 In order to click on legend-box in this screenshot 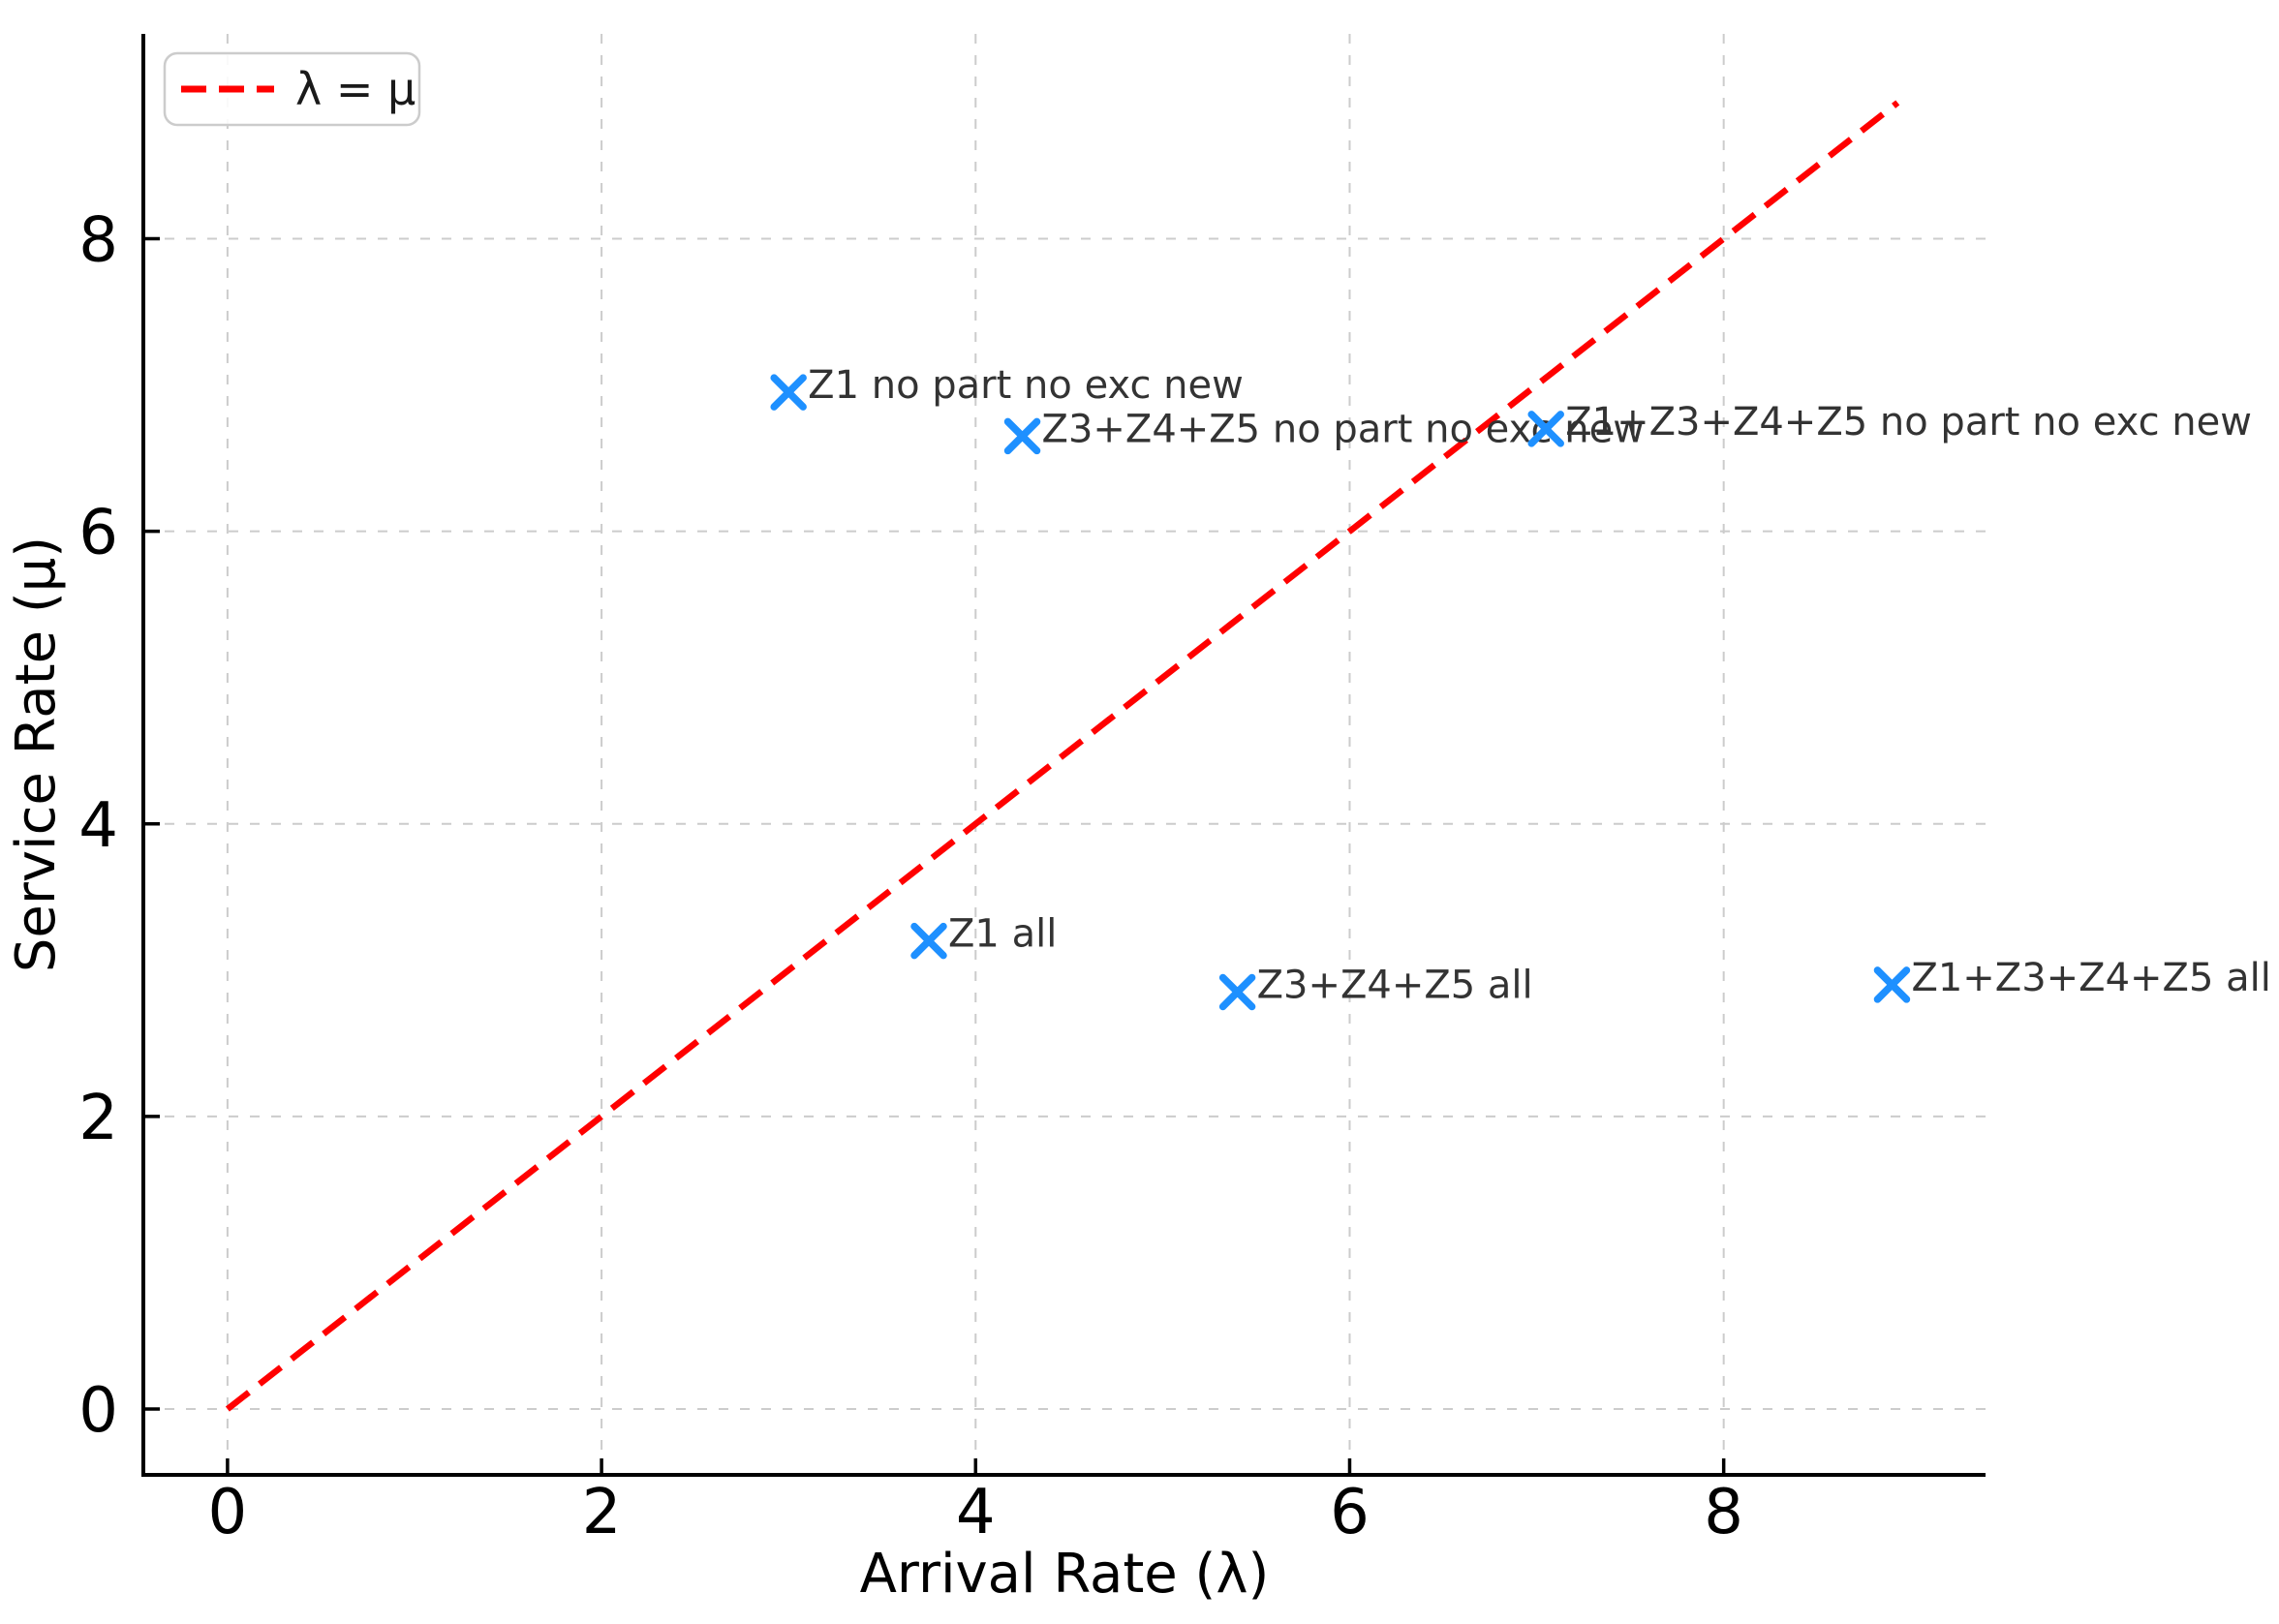, I will do `click(292, 89)`.